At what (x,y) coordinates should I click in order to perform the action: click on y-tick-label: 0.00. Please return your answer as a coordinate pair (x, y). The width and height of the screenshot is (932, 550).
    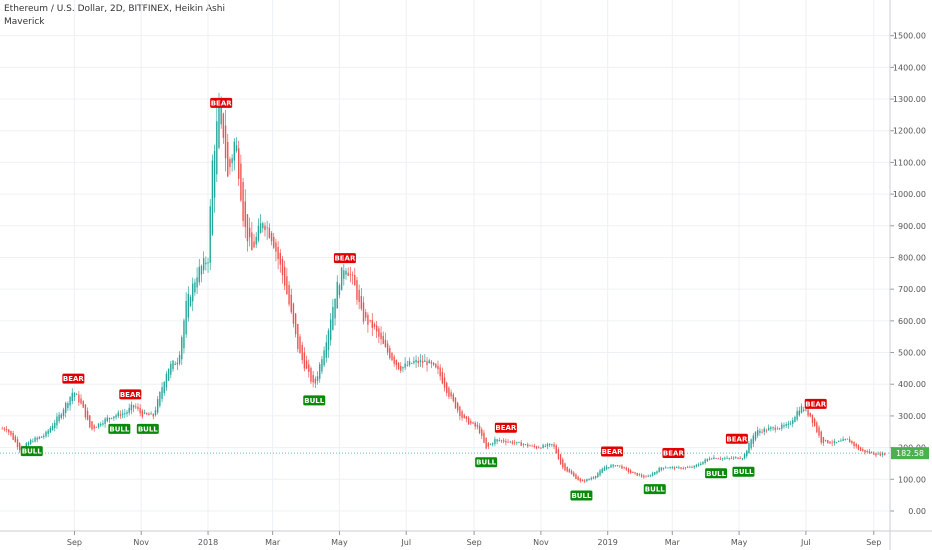
    Looking at the image, I should click on (917, 511).